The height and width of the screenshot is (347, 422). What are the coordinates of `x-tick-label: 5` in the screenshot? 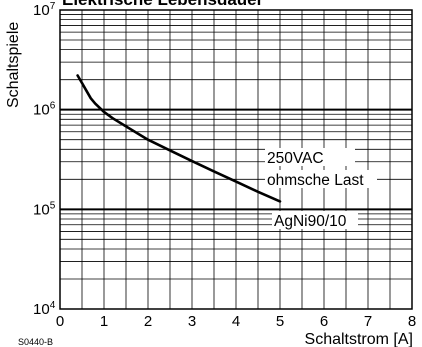 It's located at (280, 321).